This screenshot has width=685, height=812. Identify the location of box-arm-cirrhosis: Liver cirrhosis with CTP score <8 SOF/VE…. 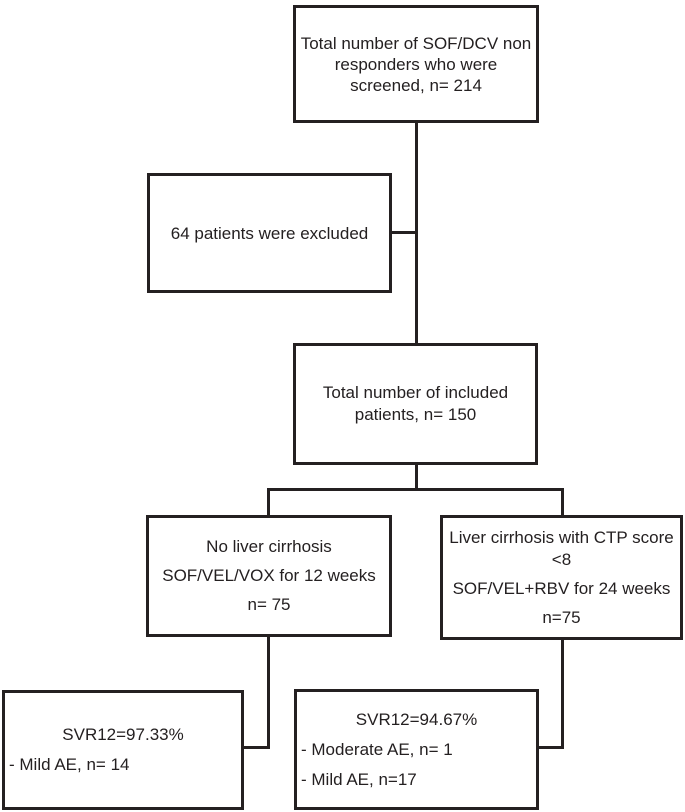
(561, 577).